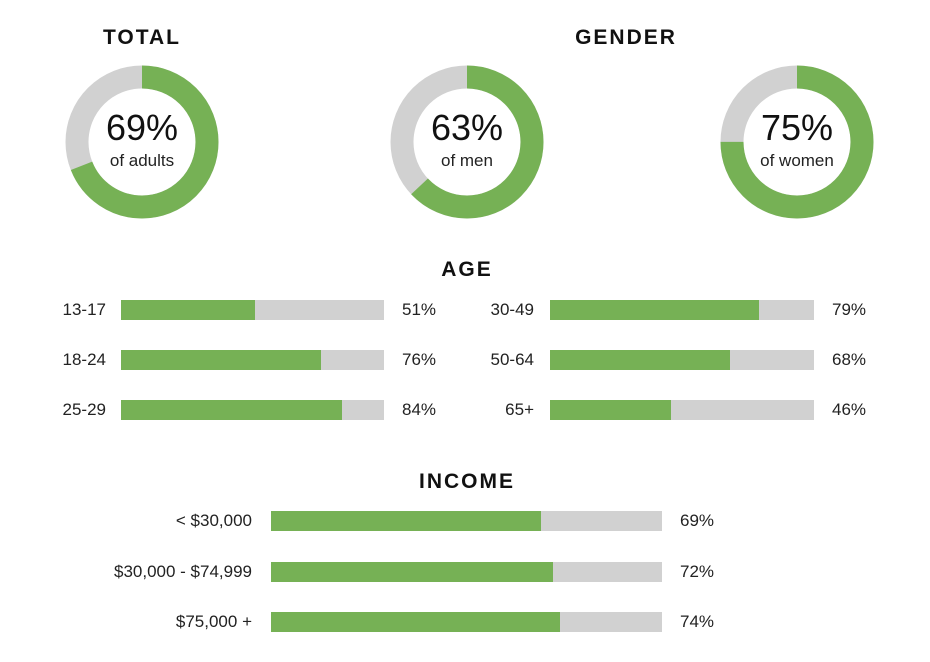  I want to click on age-bar-row: 30-49 79%, so click(465, 310).